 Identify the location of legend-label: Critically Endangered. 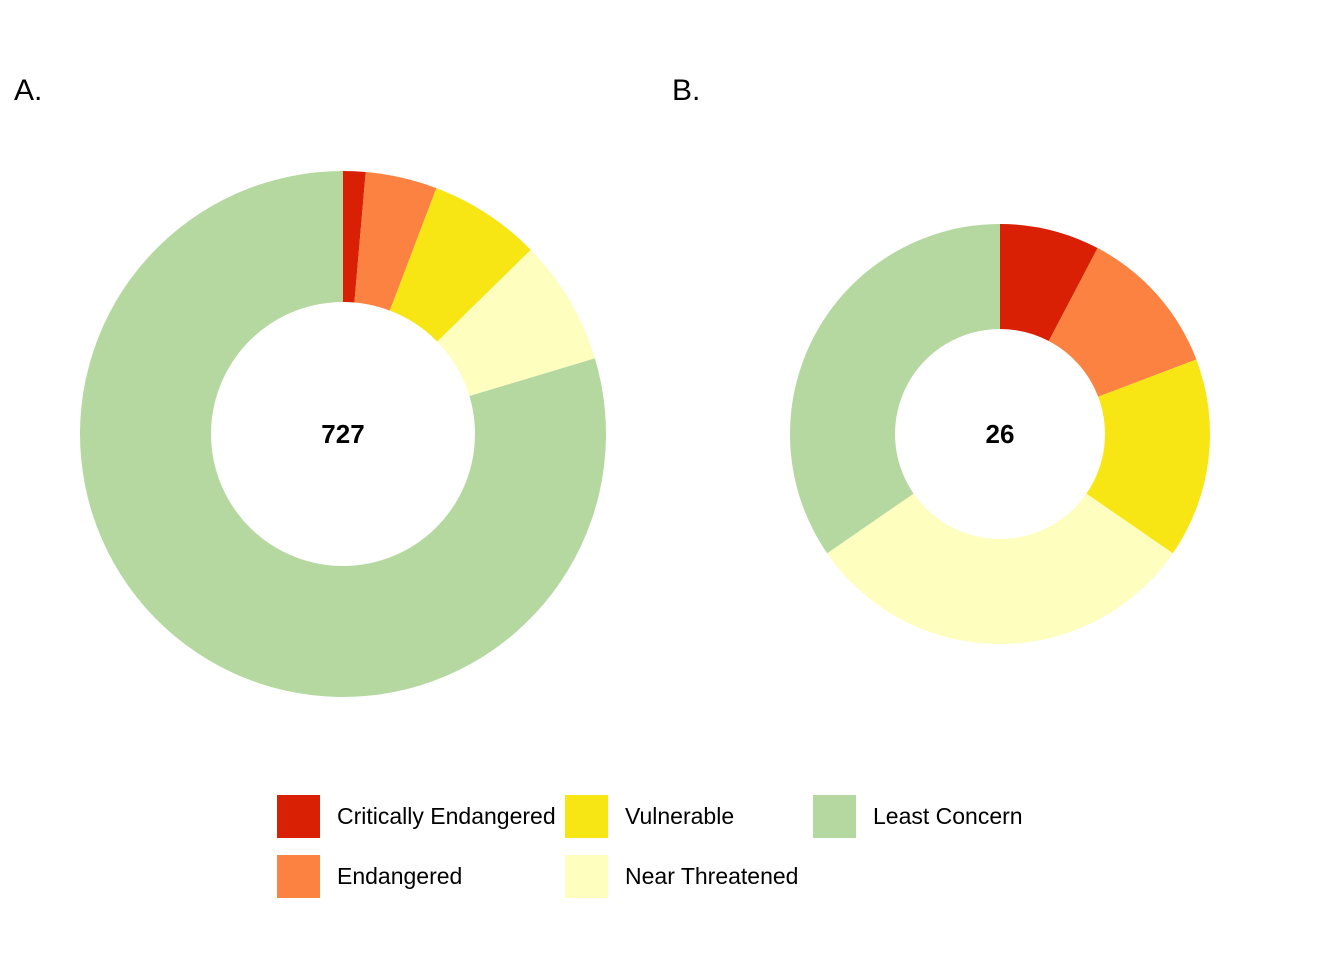
(446, 815).